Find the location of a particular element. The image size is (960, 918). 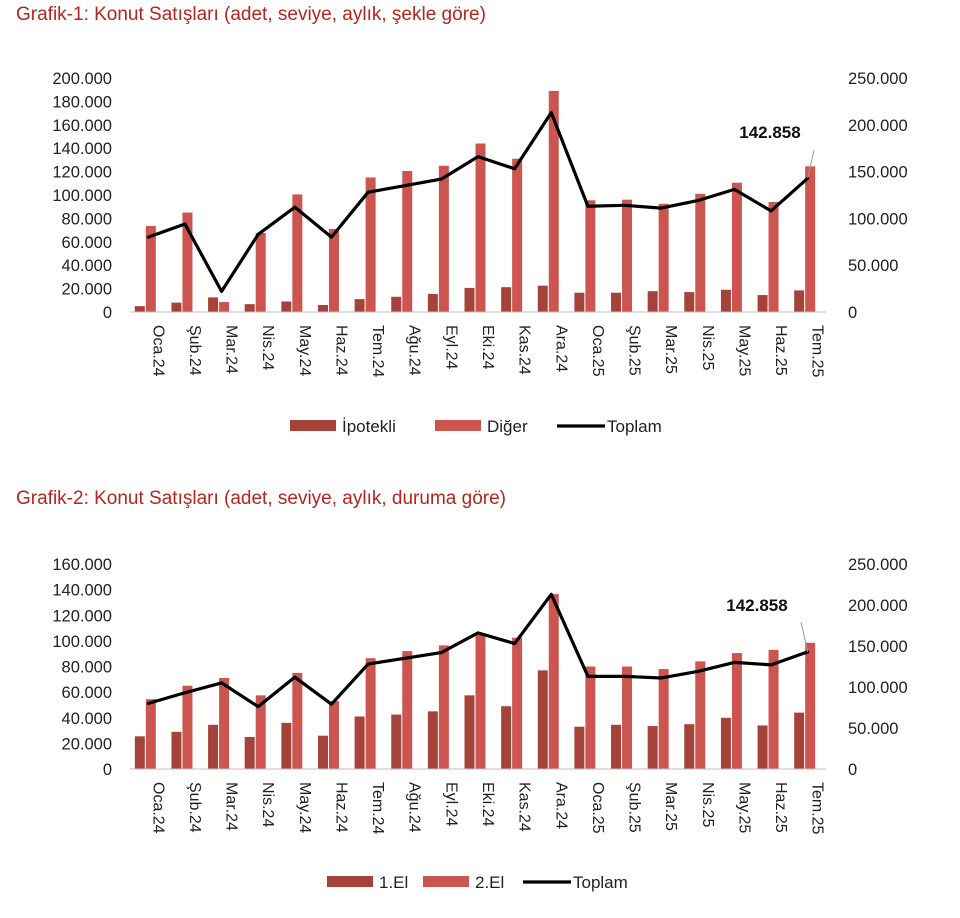

category-label: May.24 is located at coordinates (304, 807).